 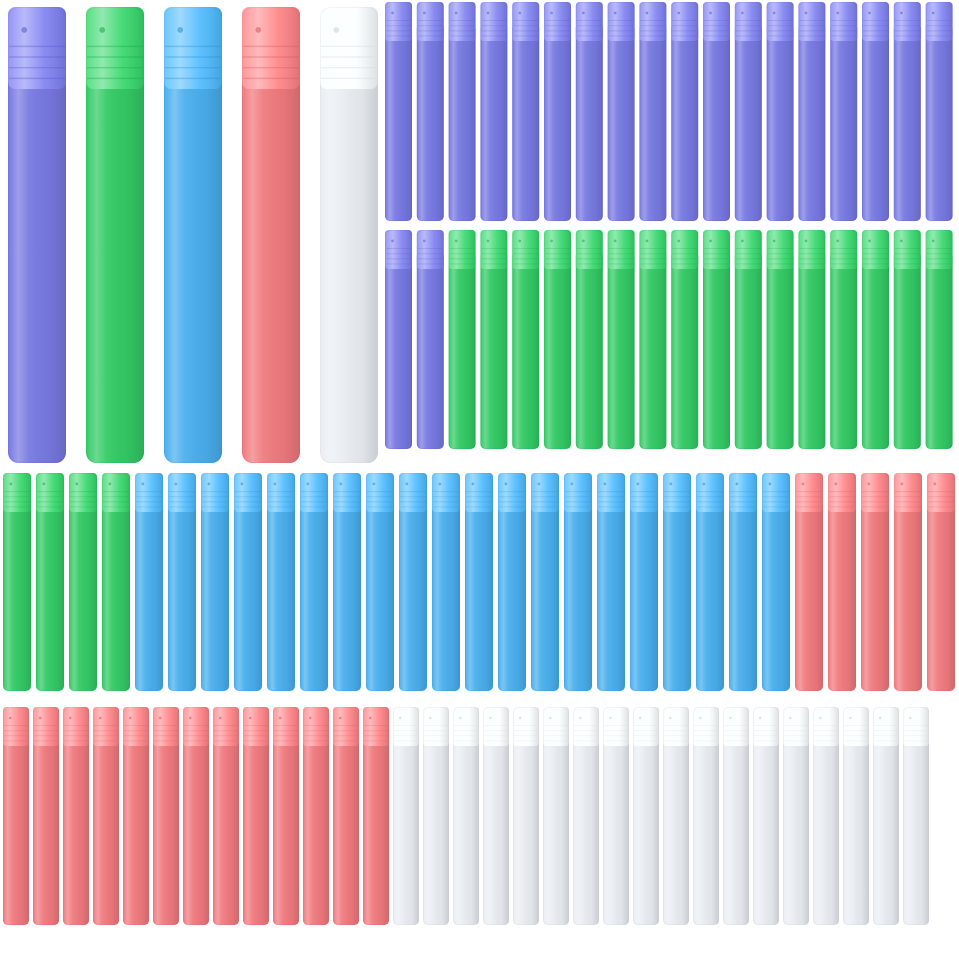 What do you see at coordinates (669, 339) in the screenshot?
I see `second-right-row` at bounding box center [669, 339].